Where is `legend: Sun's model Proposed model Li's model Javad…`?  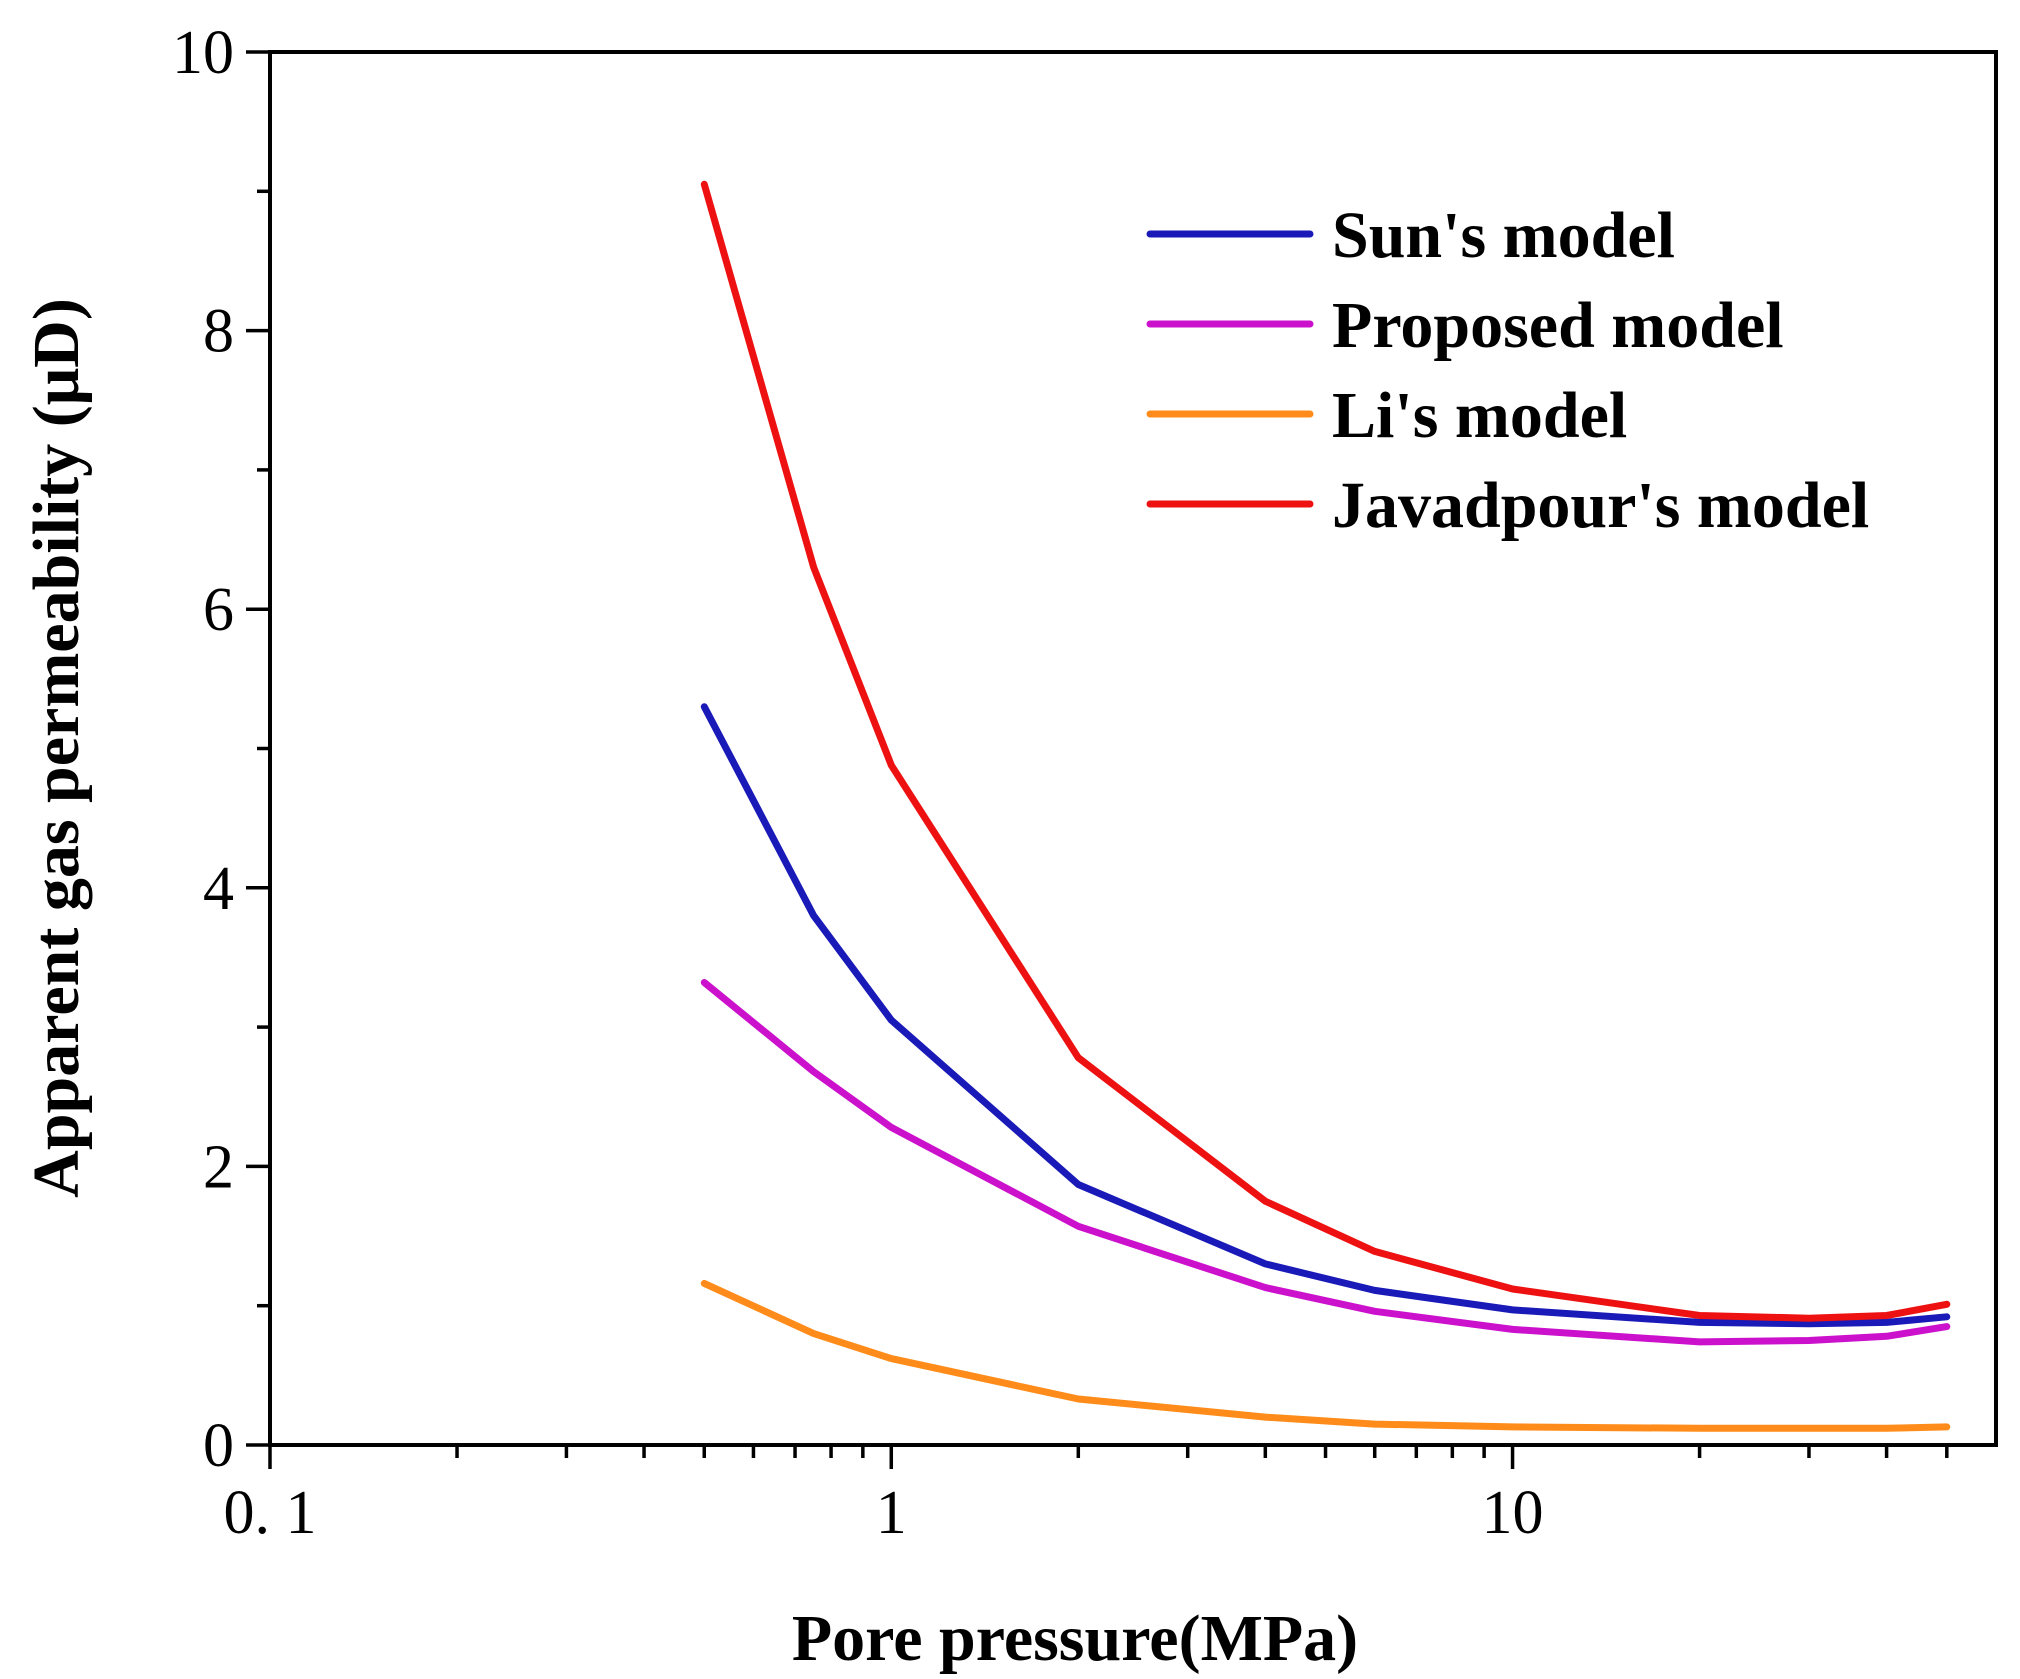
legend: Sun's model Proposed model Li's model Javad… is located at coordinates (1507, 370).